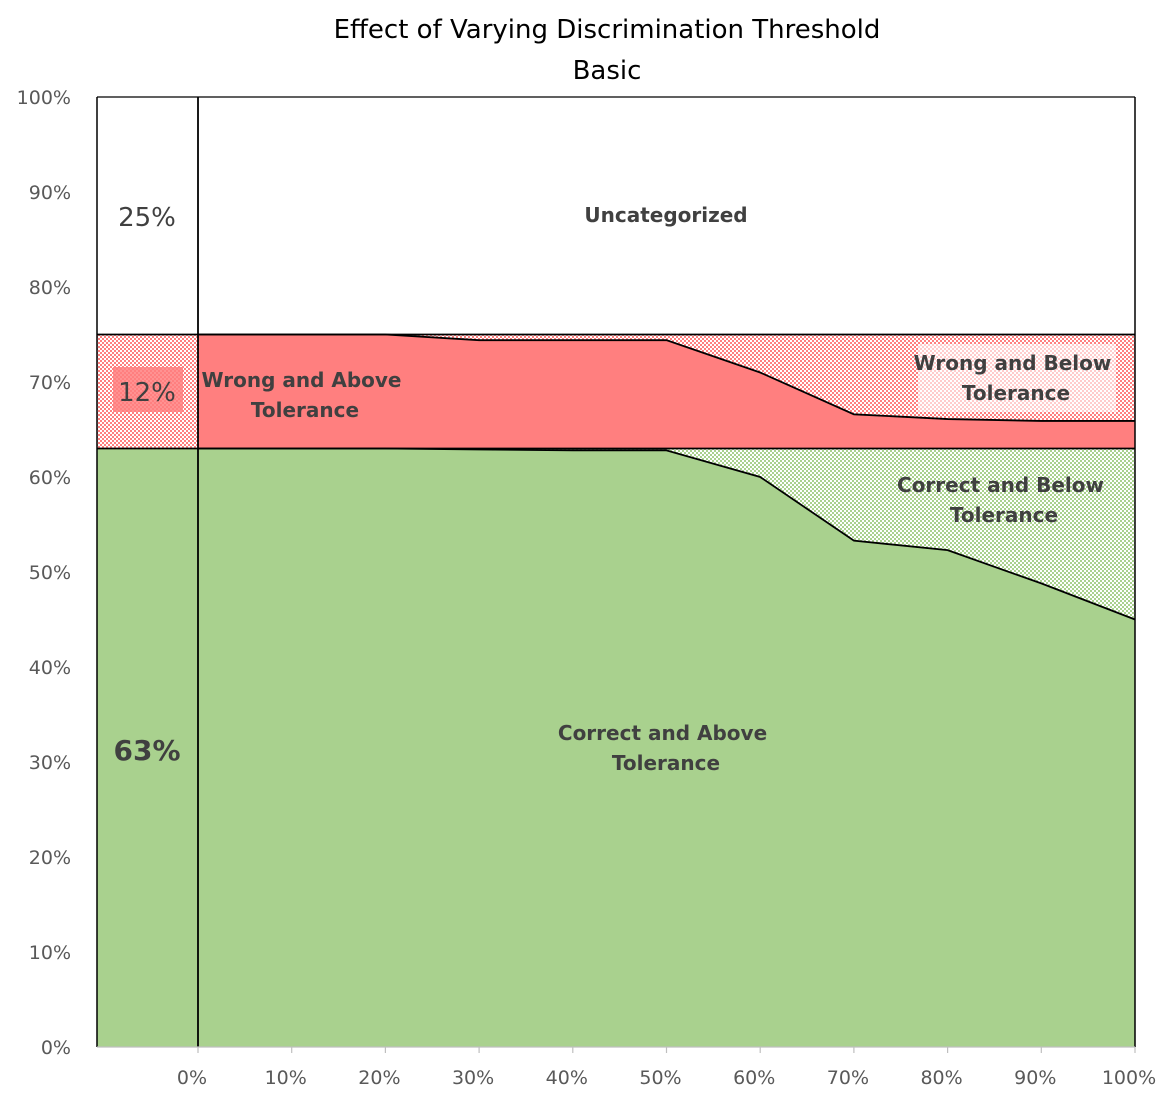 This screenshot has height=1108, width=1176. I want to click on y-tick-label: 60%, so click(50, 478).